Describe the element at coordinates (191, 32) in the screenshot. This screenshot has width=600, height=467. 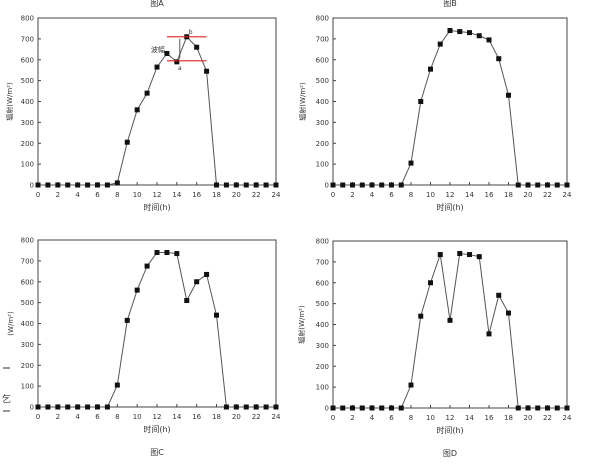
I see `annotation-b-label: b` at that location.